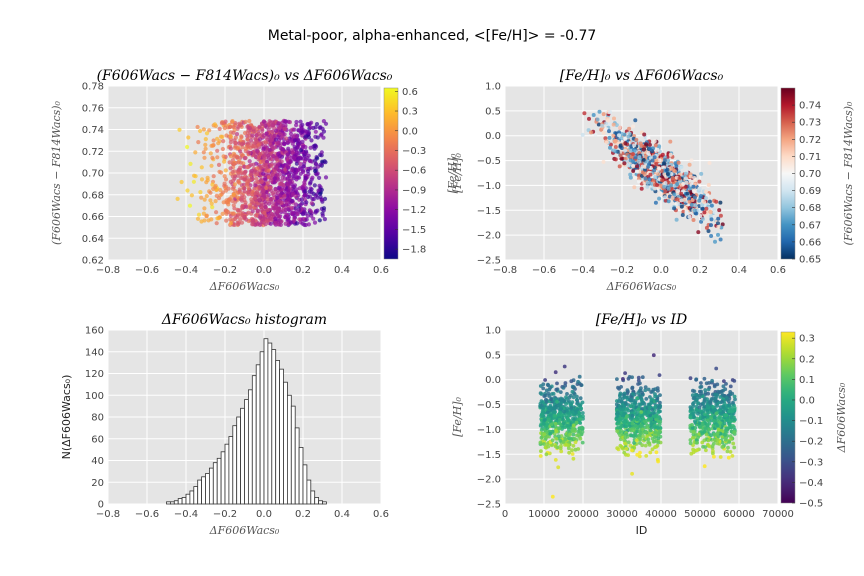 This screenshot has width=864, height=576. What do you see at coordinates (642, 76) in the screenshot?
I see `panel-title: [Fe/H]₀ vs ΔF606Wacs₀` at bounding box center [642, 76].